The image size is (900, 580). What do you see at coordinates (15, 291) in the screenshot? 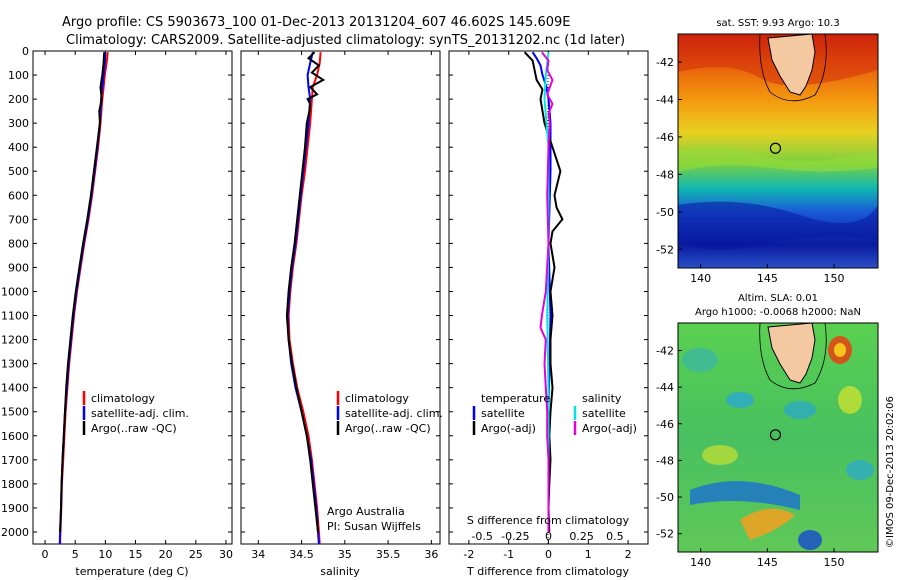
I see `depth-tick-label: 1000` at bounding box center [15, 291].